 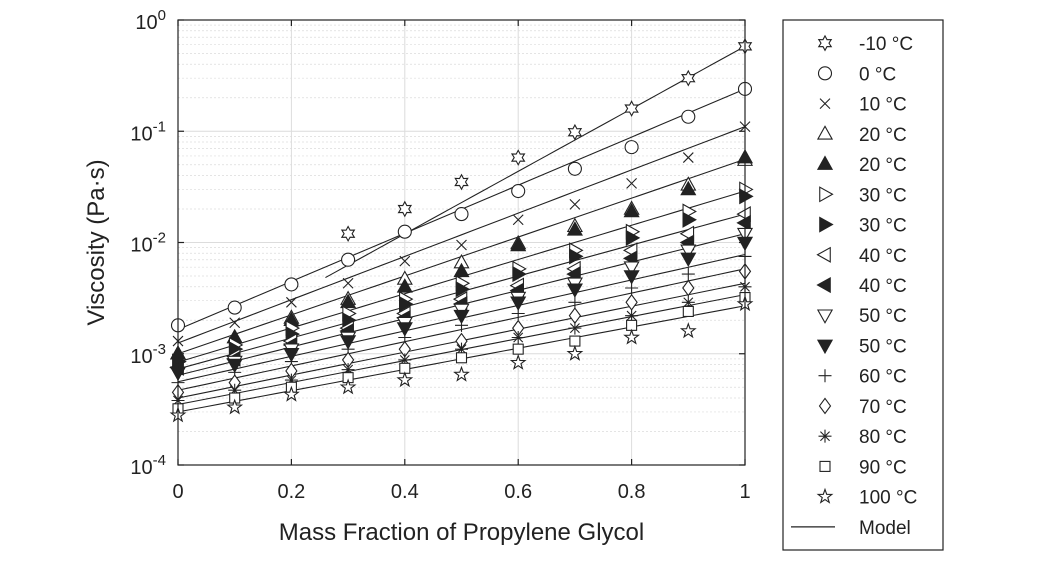 What do you see at coordinates (177, 492) in the screenshot?
I see `x-tick-label: 0` at bounding box center [177, 492].